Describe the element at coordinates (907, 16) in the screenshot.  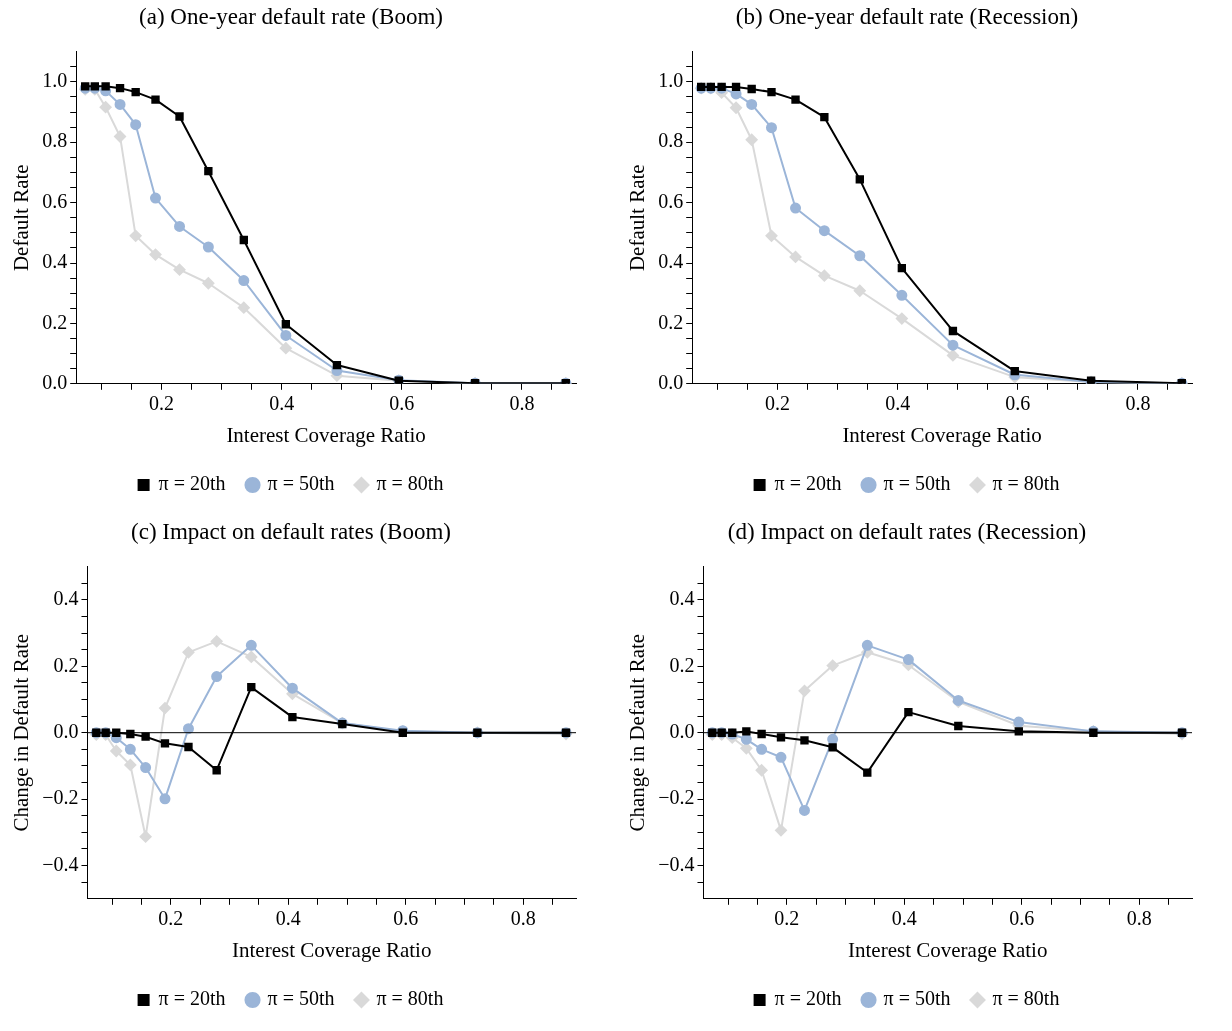
I see `chart-title: (b) One-year default rate (Recession)` at that location.